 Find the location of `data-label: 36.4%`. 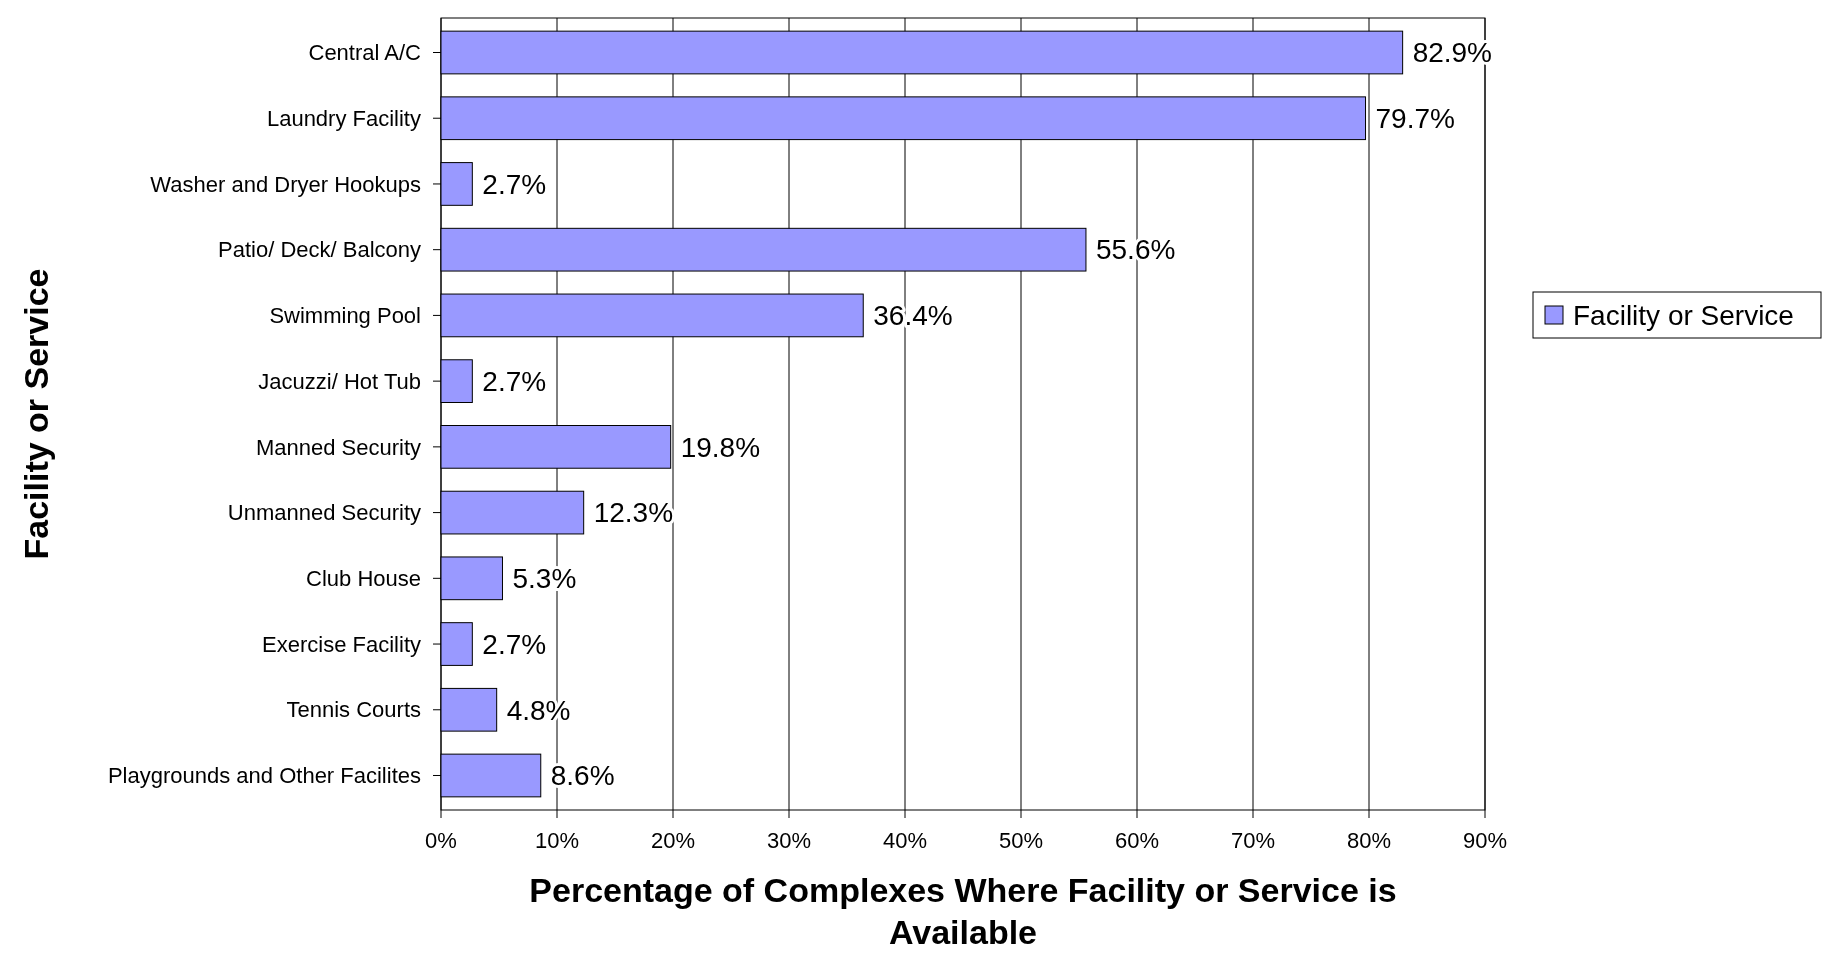

data-label: 36.4% is located at coordinates (913, 316).